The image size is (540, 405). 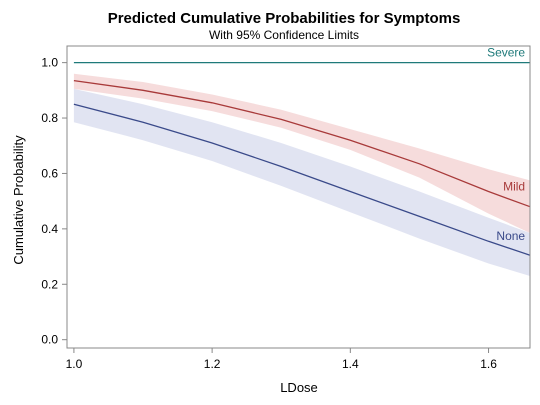 I want to click on x-tick-label: 1.0, so click(x=74, y=364).